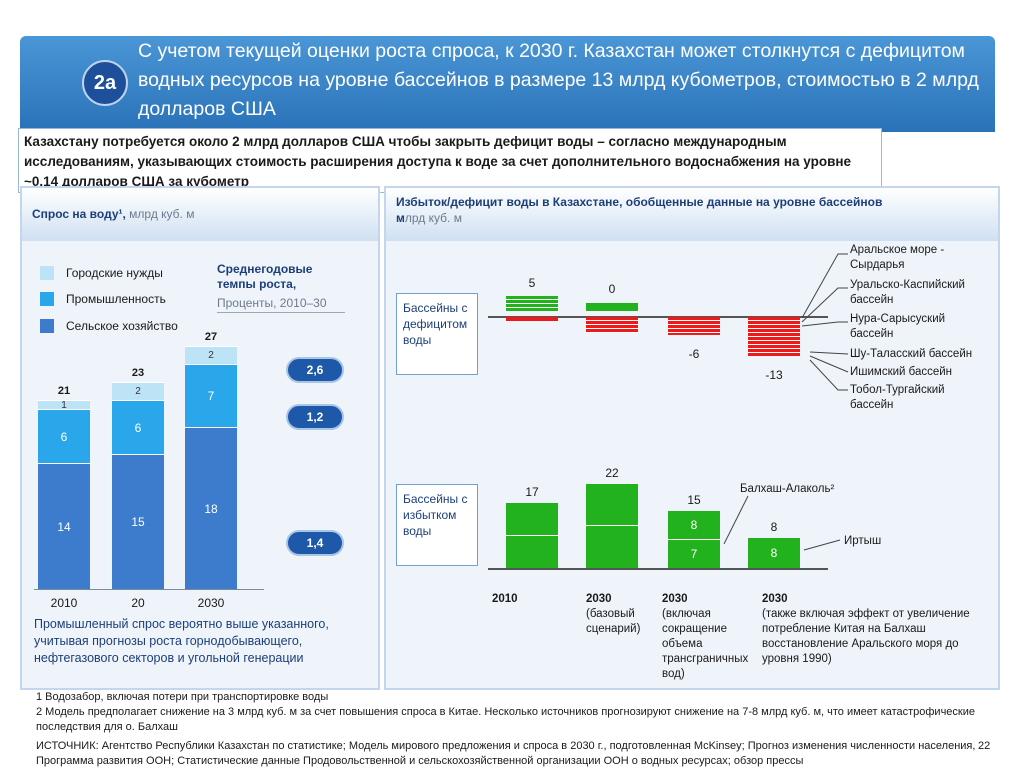  I want to click on surplus-bar: 8, so click(774, 552).